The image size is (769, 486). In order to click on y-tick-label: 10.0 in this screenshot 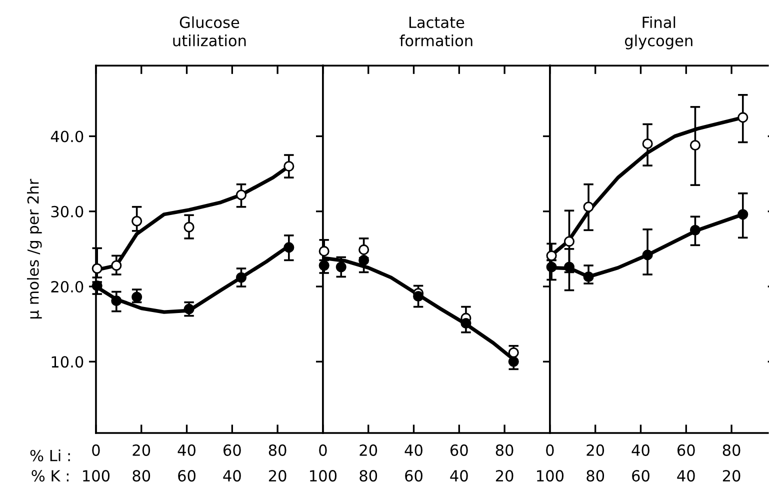, I will do `click(68, 362)`.